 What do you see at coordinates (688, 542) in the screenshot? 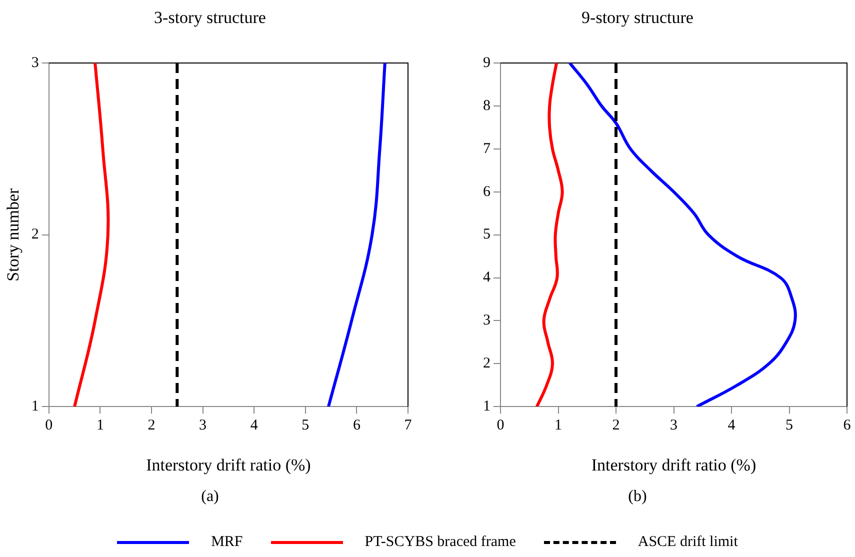
I see `legend-label: ASCE drift limit` at bounding box center [688, 542].